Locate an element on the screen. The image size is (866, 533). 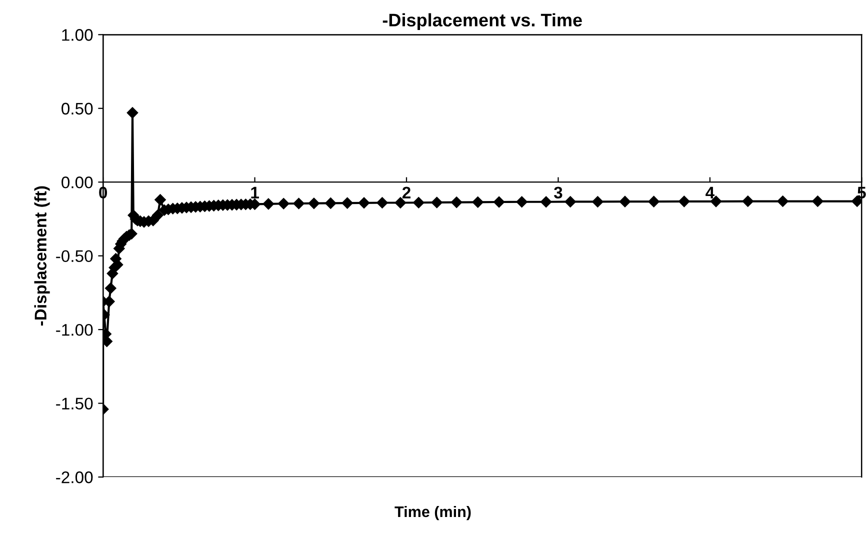
chart-title: -Displacement vs. Time is located at coordinates (482, 21).